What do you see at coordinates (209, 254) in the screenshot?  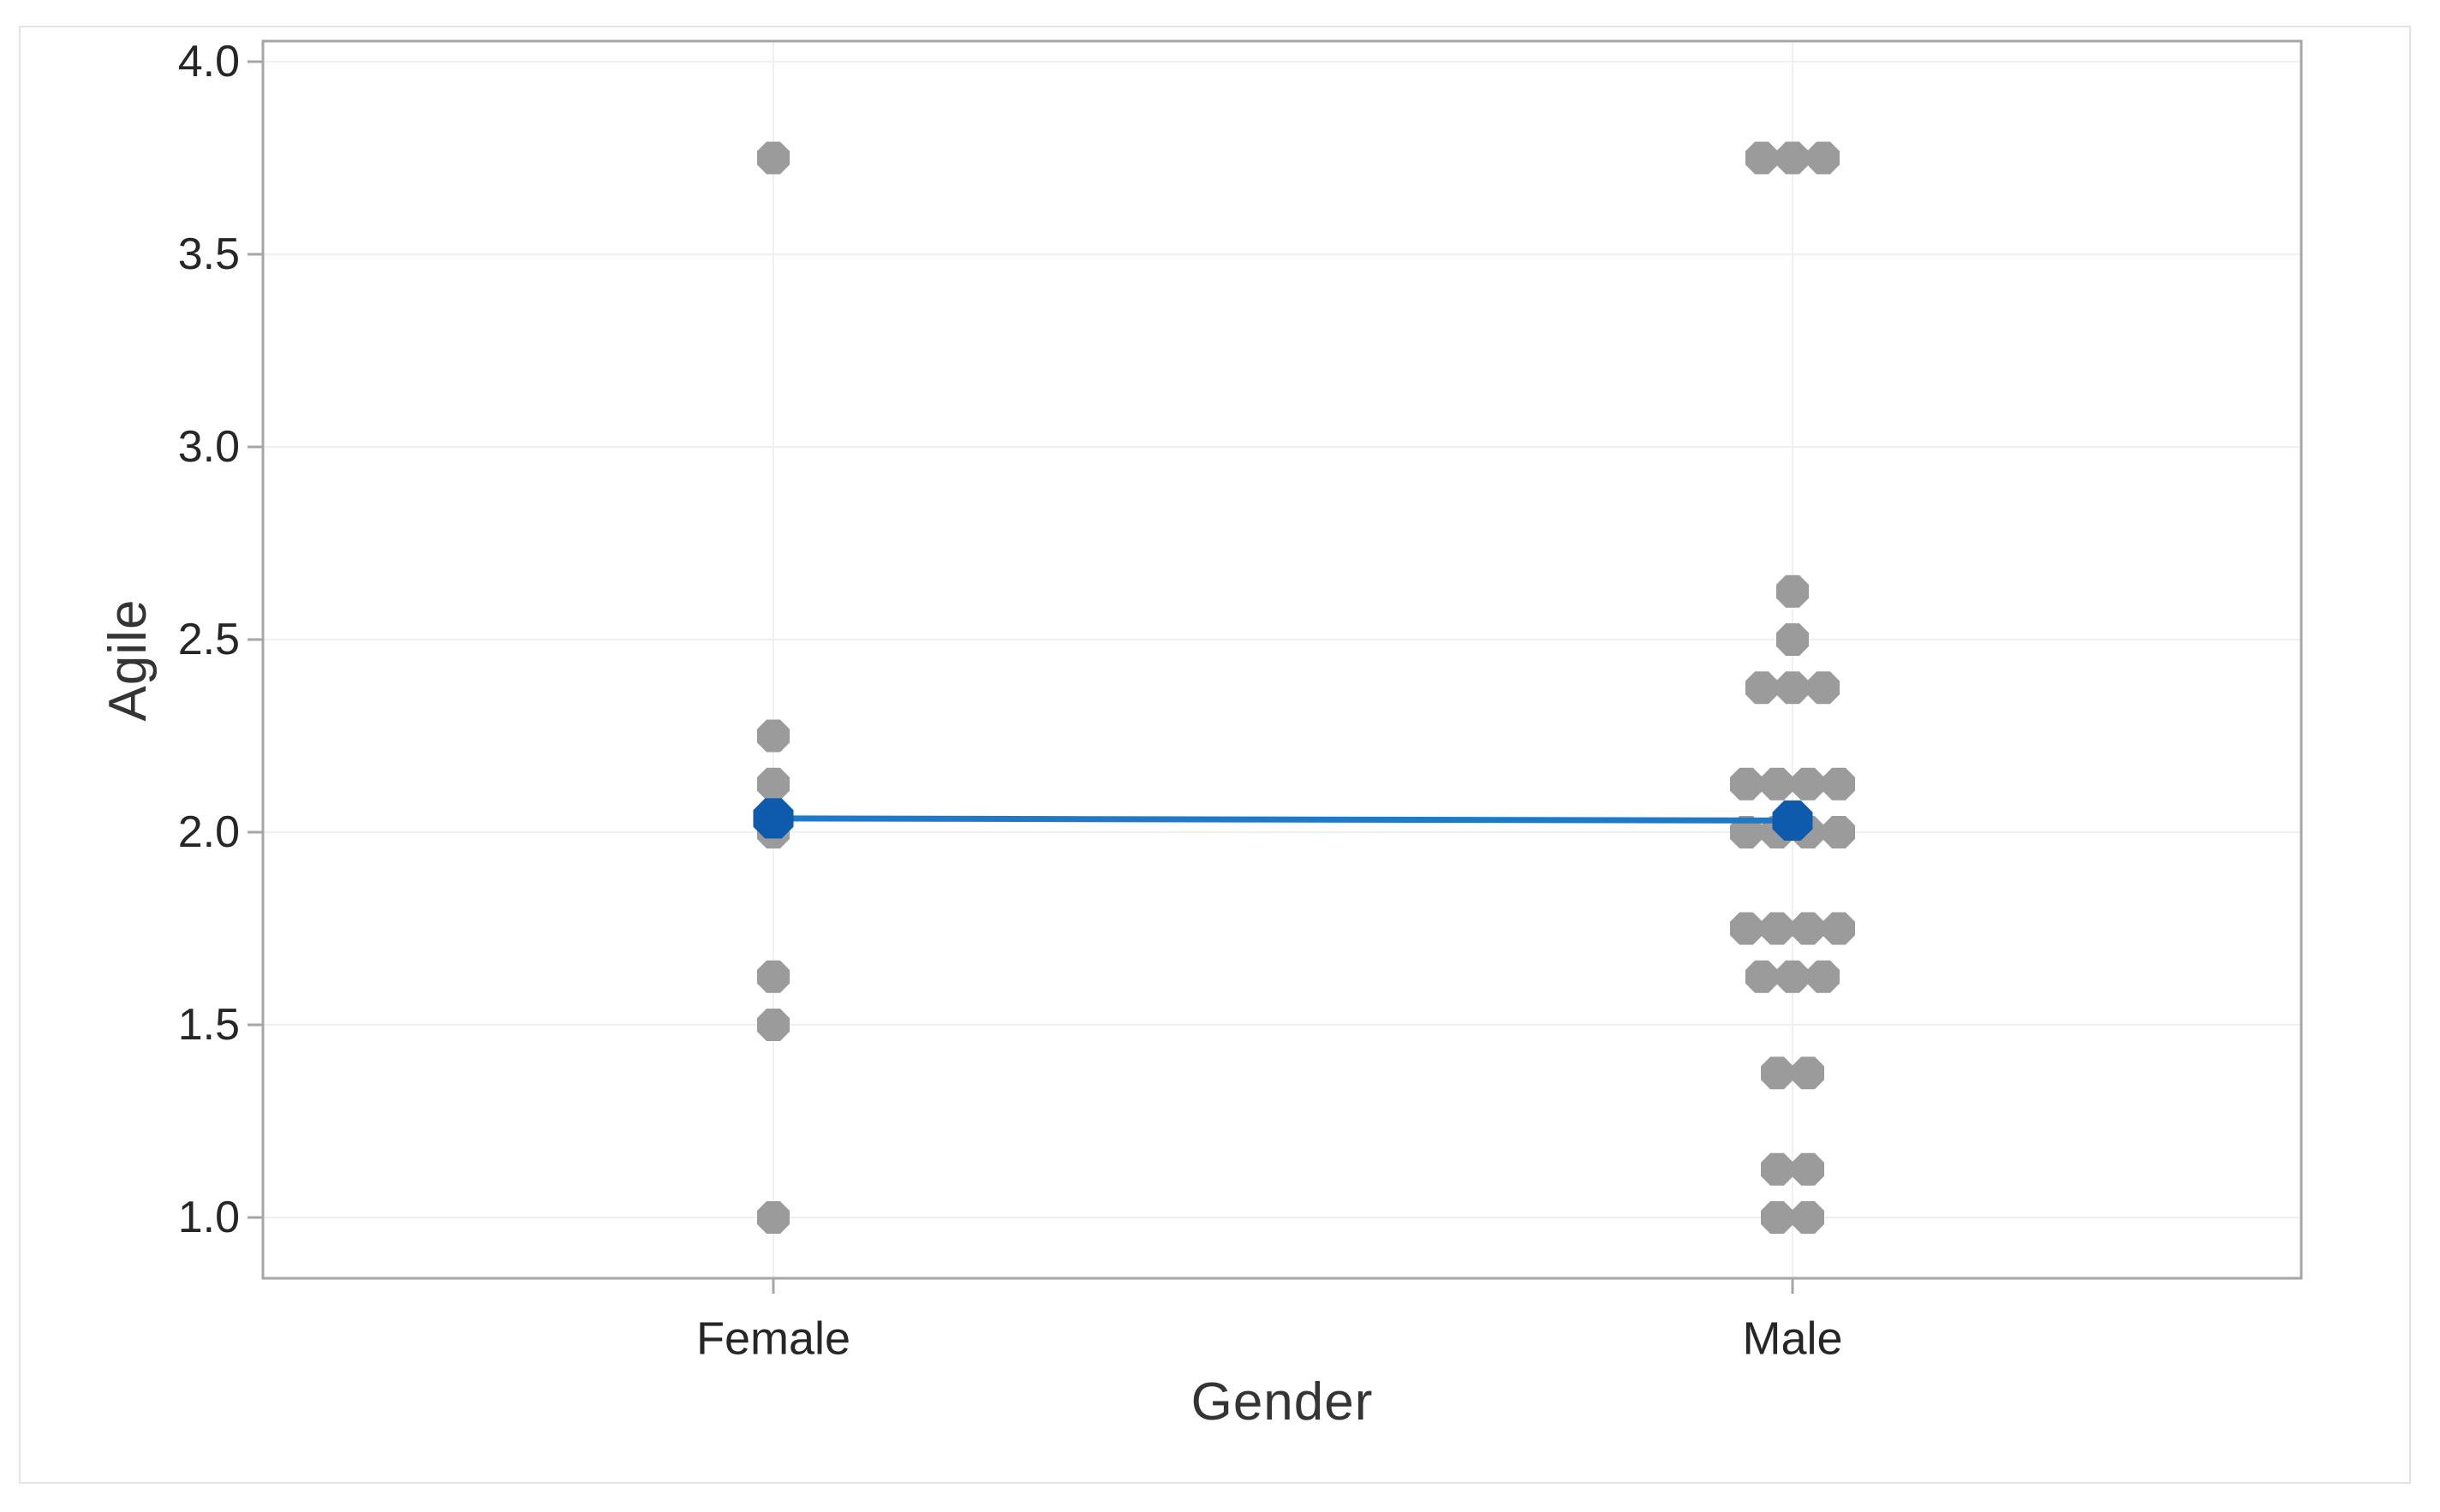 I see `y-tick-label: 3.5` at bounding box center [209, 254].